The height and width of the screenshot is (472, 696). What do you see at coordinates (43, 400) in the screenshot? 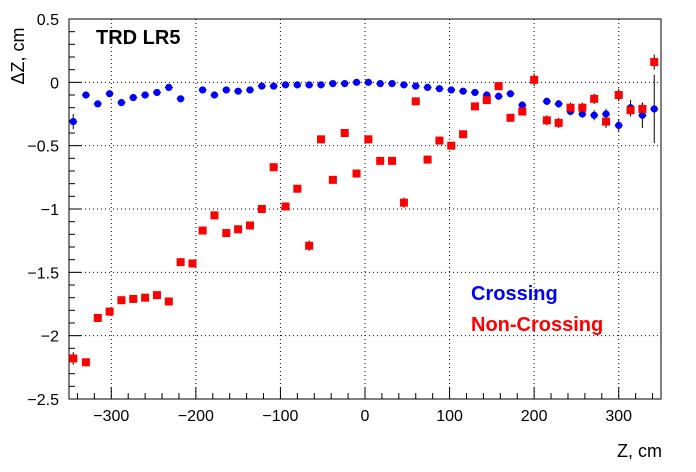
I see `y-tick-label: −2.5` at bounding box center [43, 400].